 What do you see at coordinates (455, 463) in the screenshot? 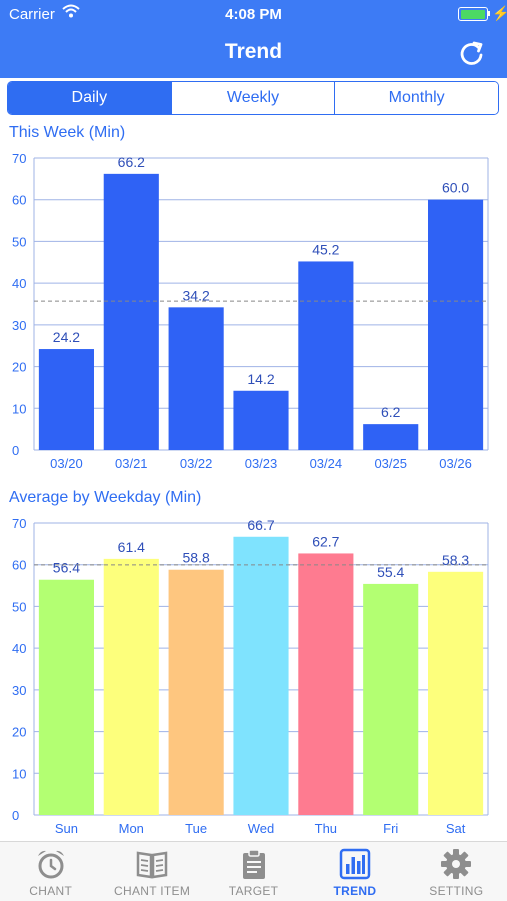
I see `x-tick-label: 03/26` at bounding box center [455, 463].